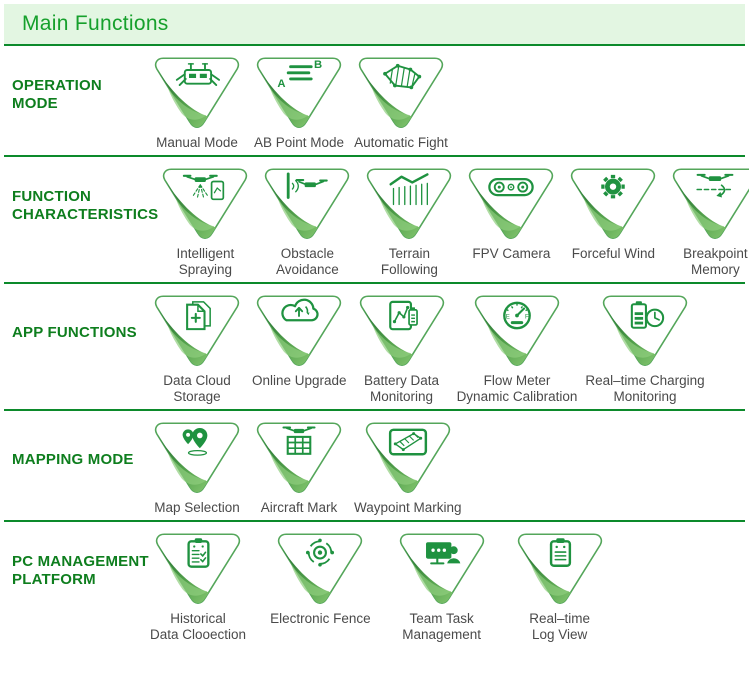  What do you see at coordinates (645, 331) in the screenshot?
I see `battery-clock-icon` at bounding box center [645, 331].